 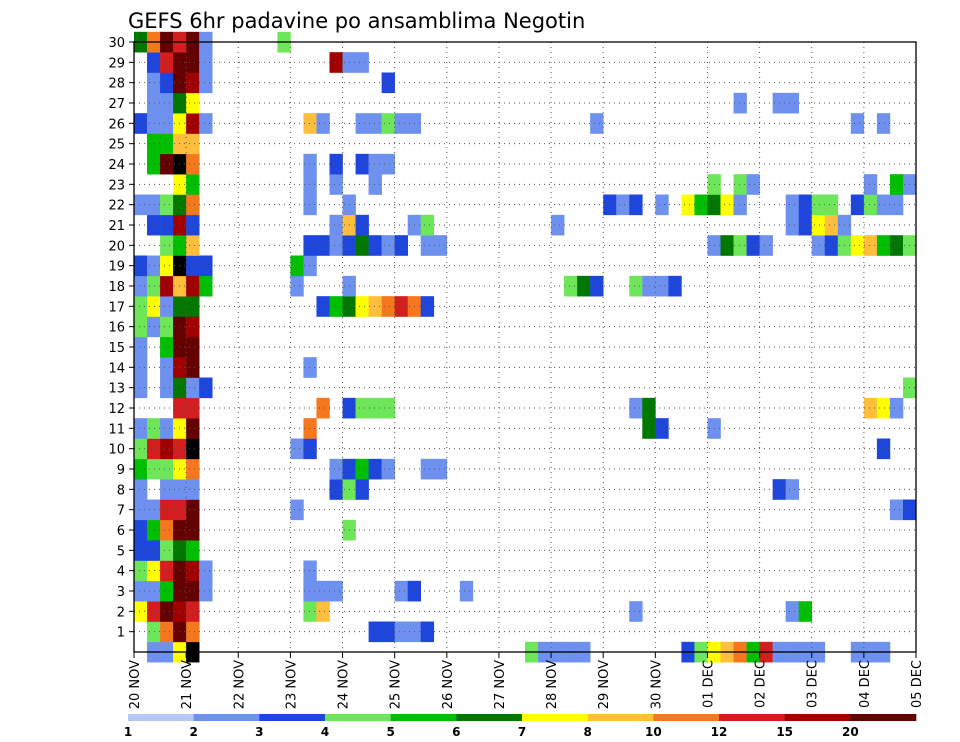 What do you see at coordinates (239, 684) in the screenshot?
I see `x-tick-label: 22 NOV` at bounding box center [239, 684].